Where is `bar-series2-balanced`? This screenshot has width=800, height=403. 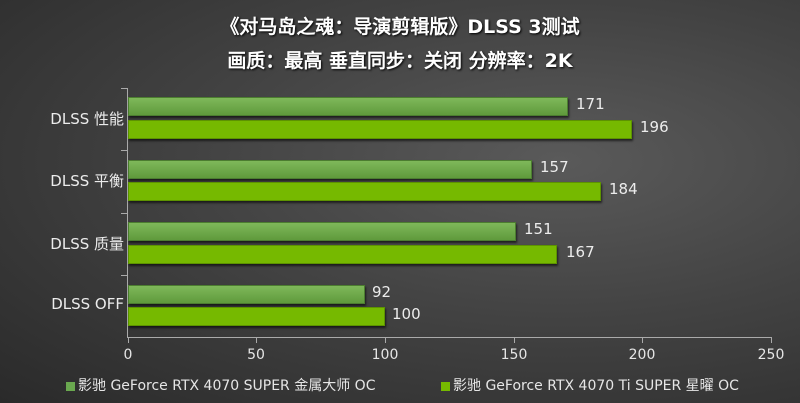 bar-series2-balanced is located at coordinates (364, 191).